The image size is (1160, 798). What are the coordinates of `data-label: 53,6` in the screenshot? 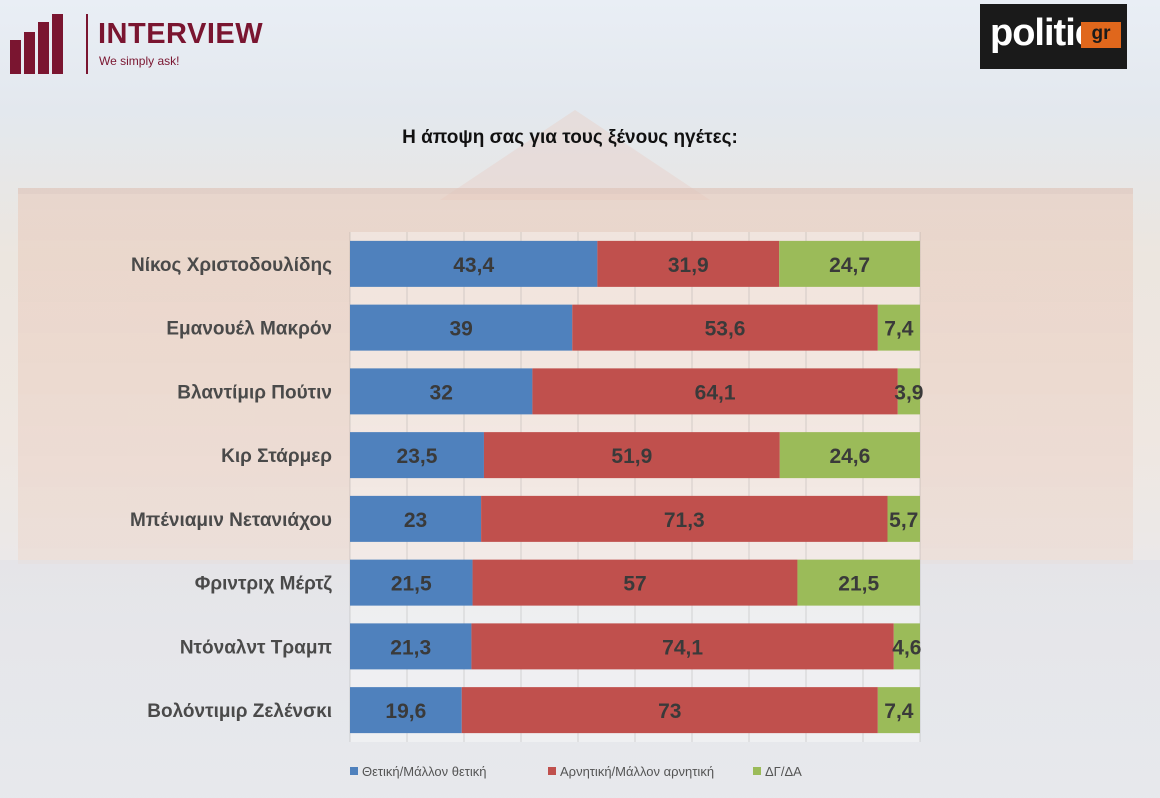 It's located at (725, 329).